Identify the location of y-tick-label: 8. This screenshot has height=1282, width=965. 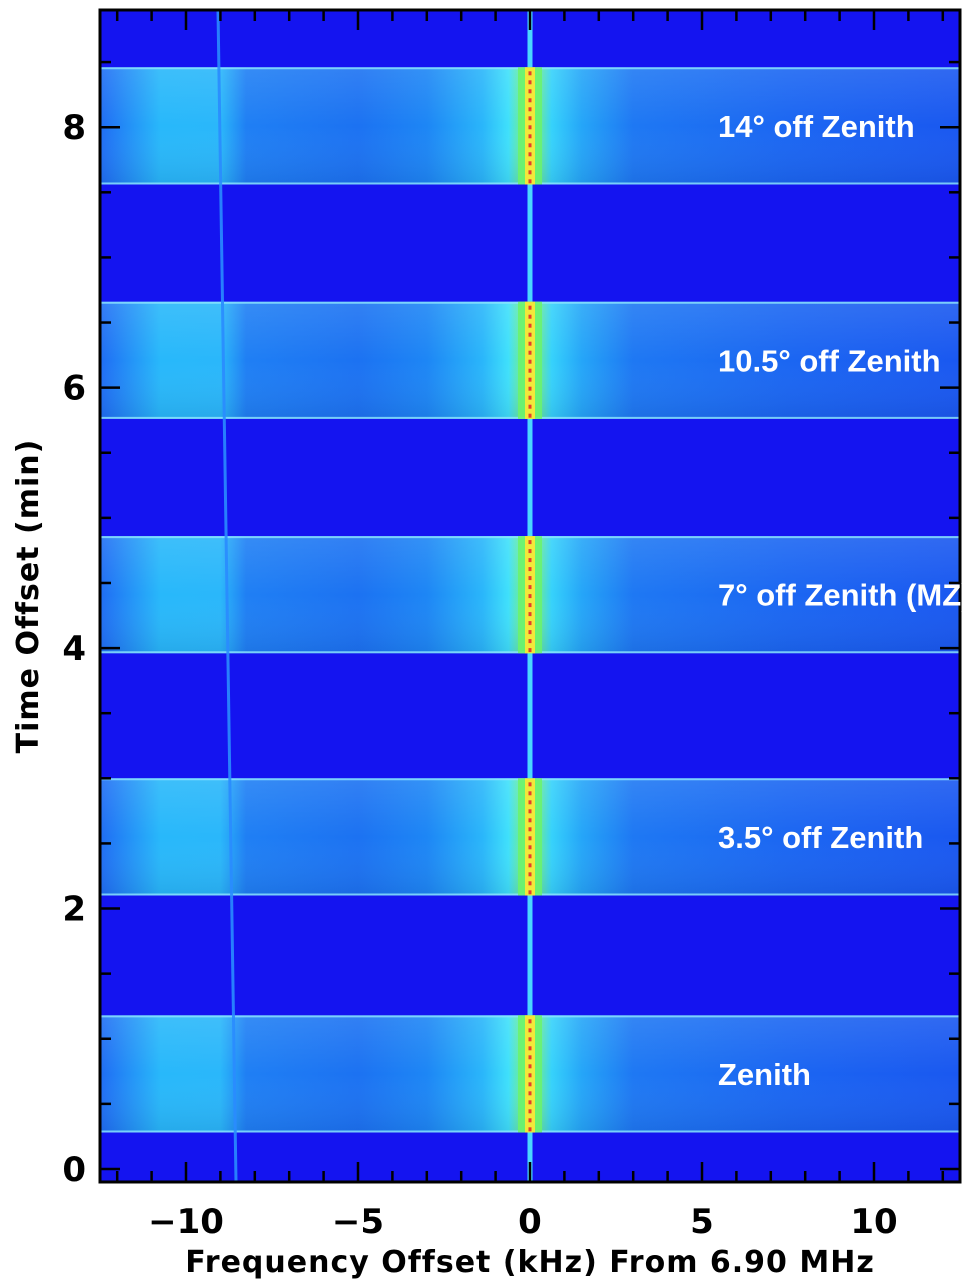
(74, 128).